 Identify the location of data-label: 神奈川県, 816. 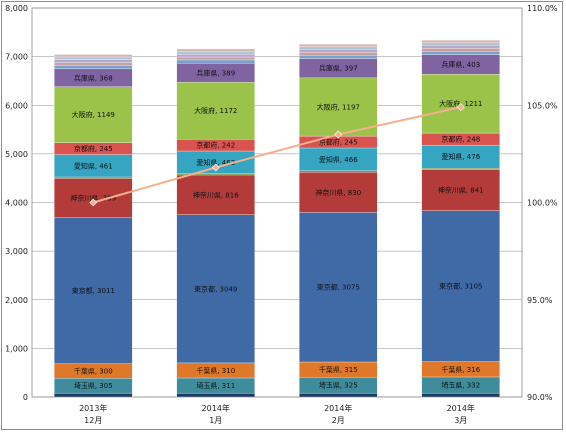
(216, 194).